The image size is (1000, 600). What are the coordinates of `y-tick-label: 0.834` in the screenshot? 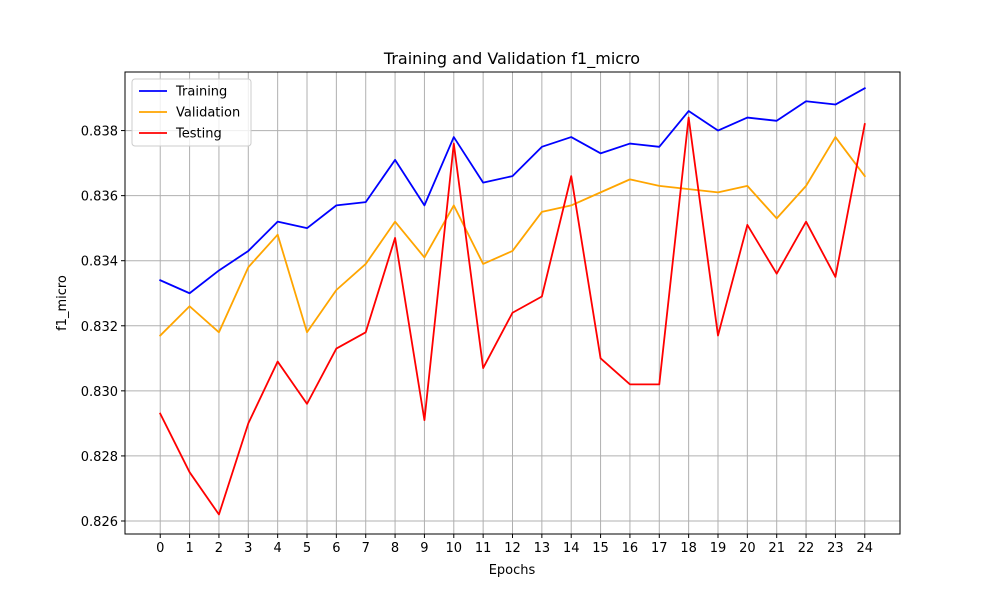 It's located at (99, 262).